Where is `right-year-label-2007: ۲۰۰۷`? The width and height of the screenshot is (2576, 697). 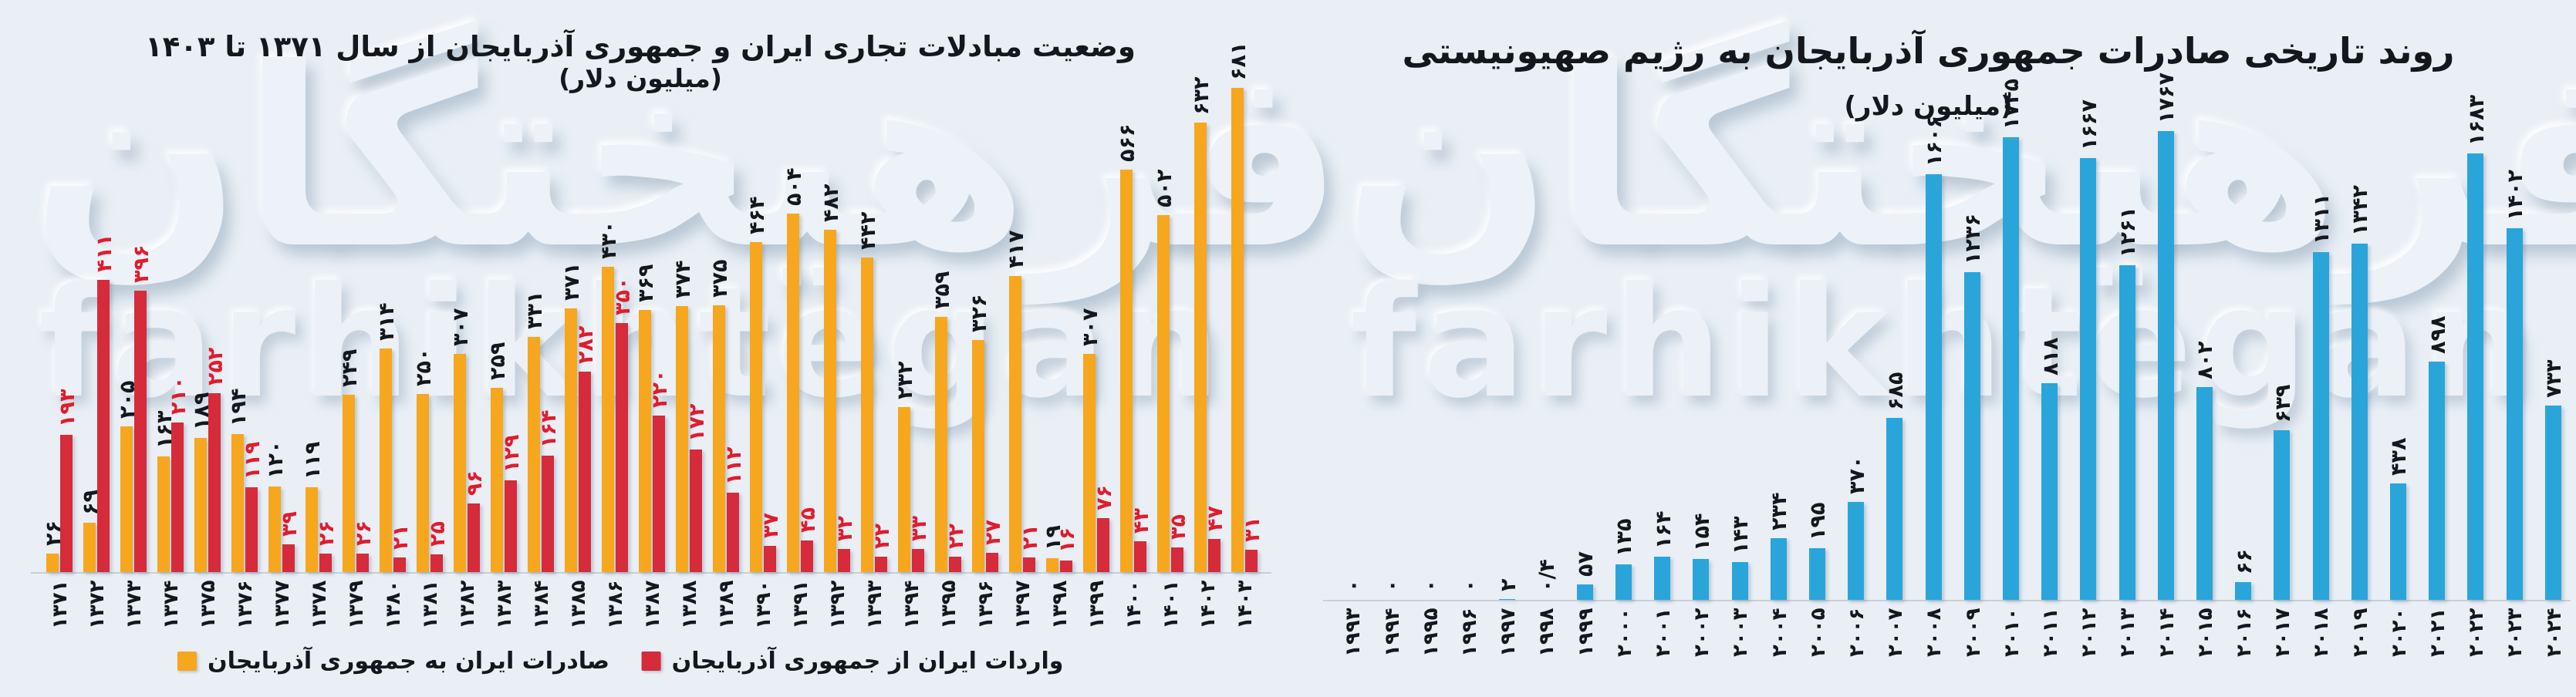
right-year-label-2007: ۲۰۰۷ is located at coordinates (1896, 632).